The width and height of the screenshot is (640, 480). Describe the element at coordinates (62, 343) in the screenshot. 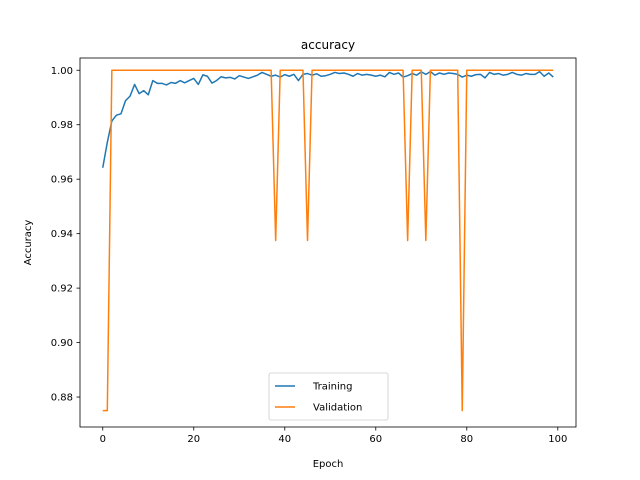

I see `y-tick-label: 0.90` at that location.